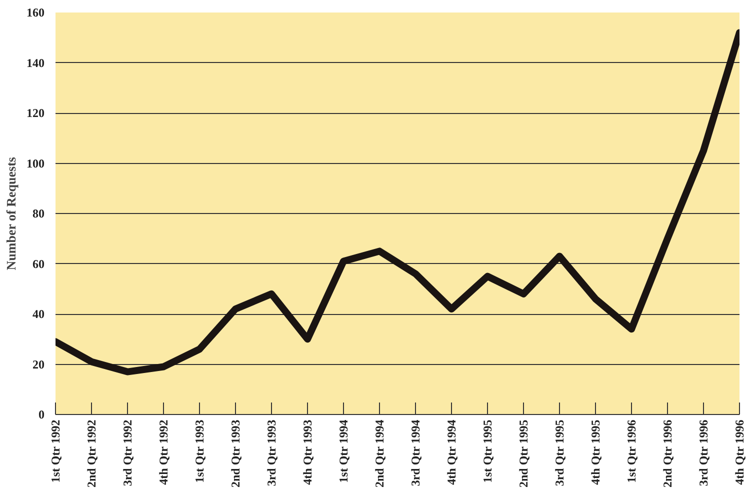  Describe the element at coordinates (38, 213) in the screenshot. I see `y-tick-label: 80` at that location.